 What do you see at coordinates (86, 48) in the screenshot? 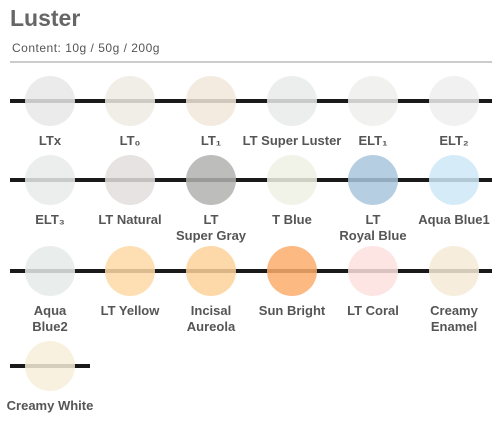
I see `subtitle: Content: 10g / 50g / 200g` at bounding box center [86, 48].